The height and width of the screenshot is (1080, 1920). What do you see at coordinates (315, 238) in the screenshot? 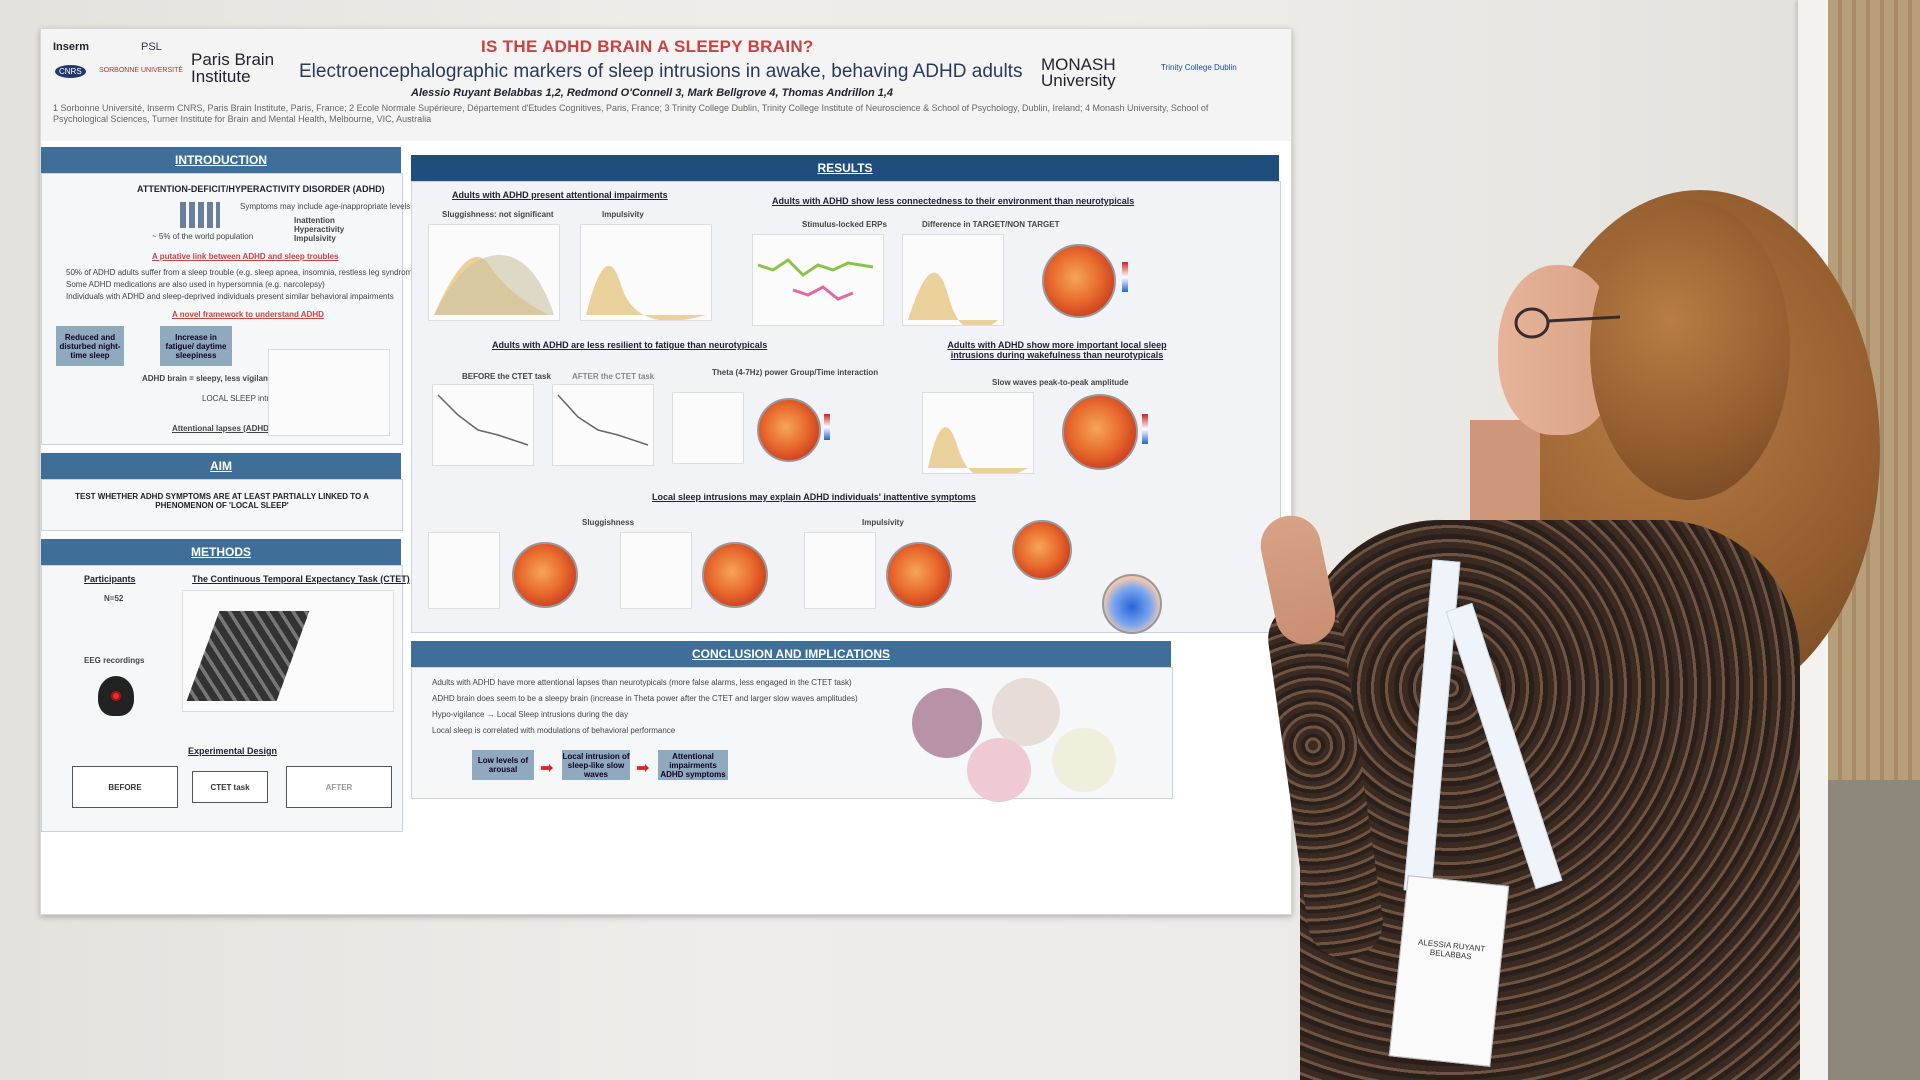
I see `symptom-3: Impulsivity` at bounding box center [315, 238].